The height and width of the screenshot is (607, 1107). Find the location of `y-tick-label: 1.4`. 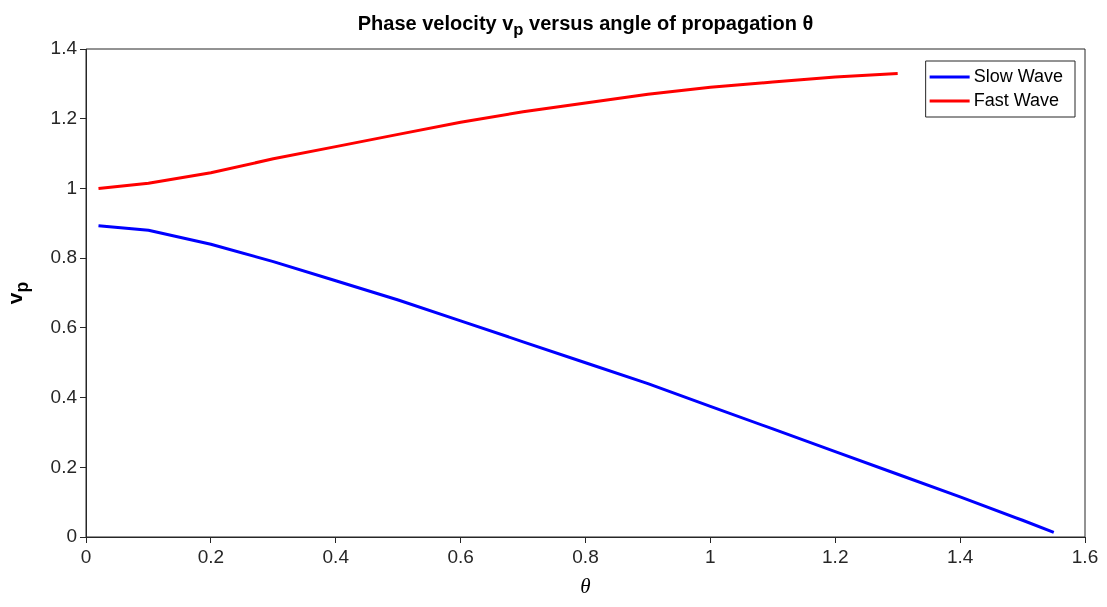

y-tick-label: 1.4 is located at coordinates (64, 48).